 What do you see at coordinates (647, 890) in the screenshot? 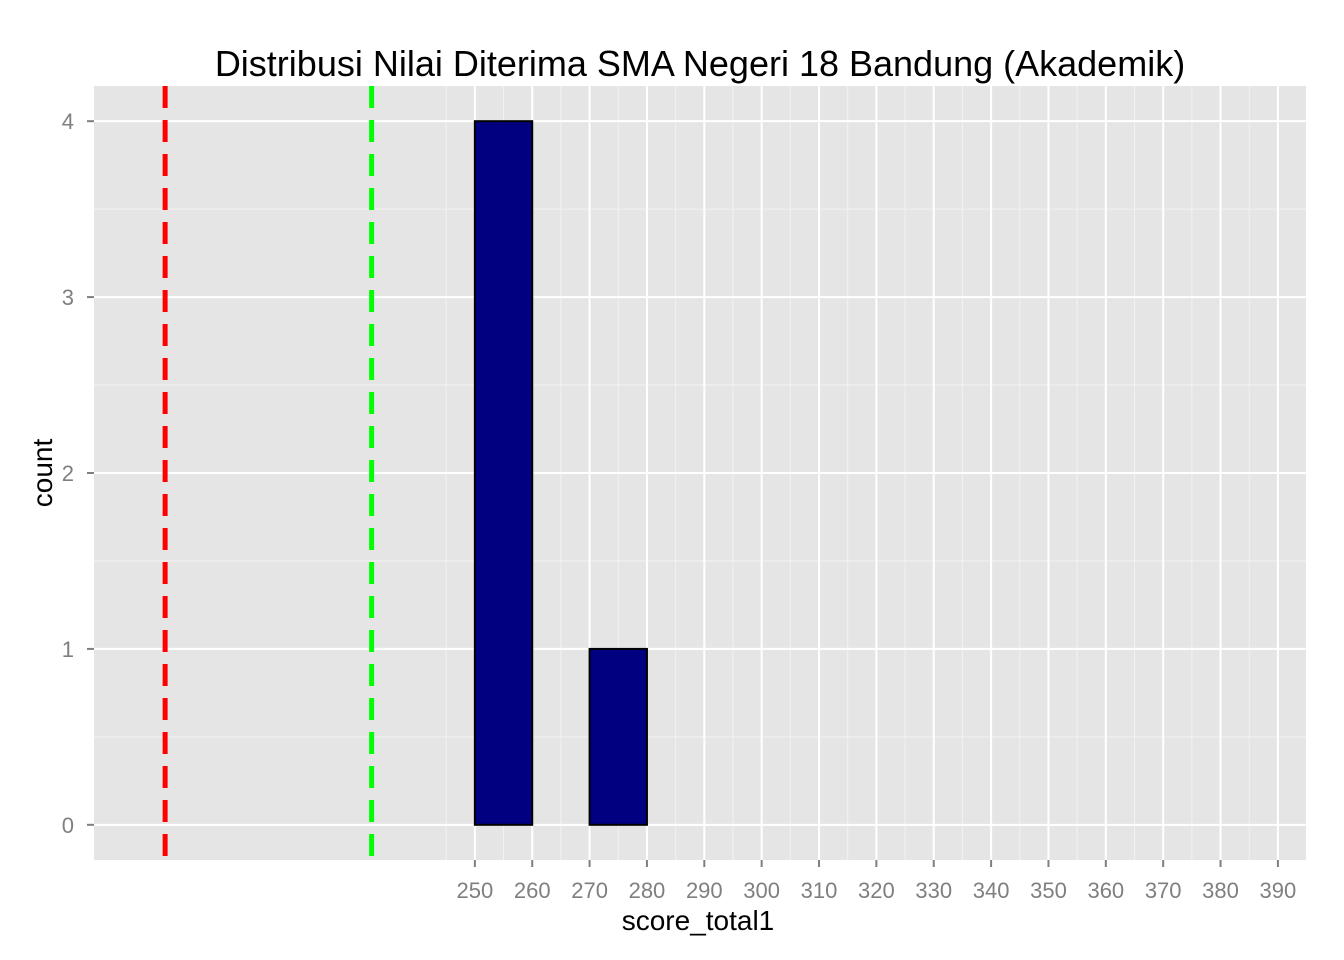
I see `x-tick-label: 280` at bounding box center [647, 890].